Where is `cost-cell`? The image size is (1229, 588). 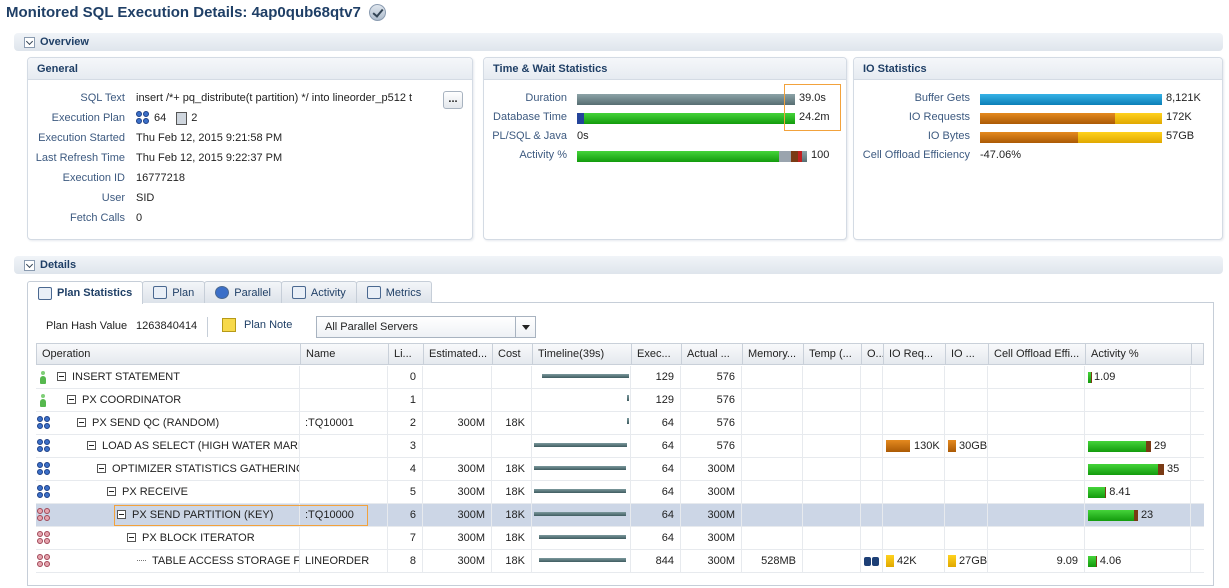
cost-cell is located at coordinates (512, 400).